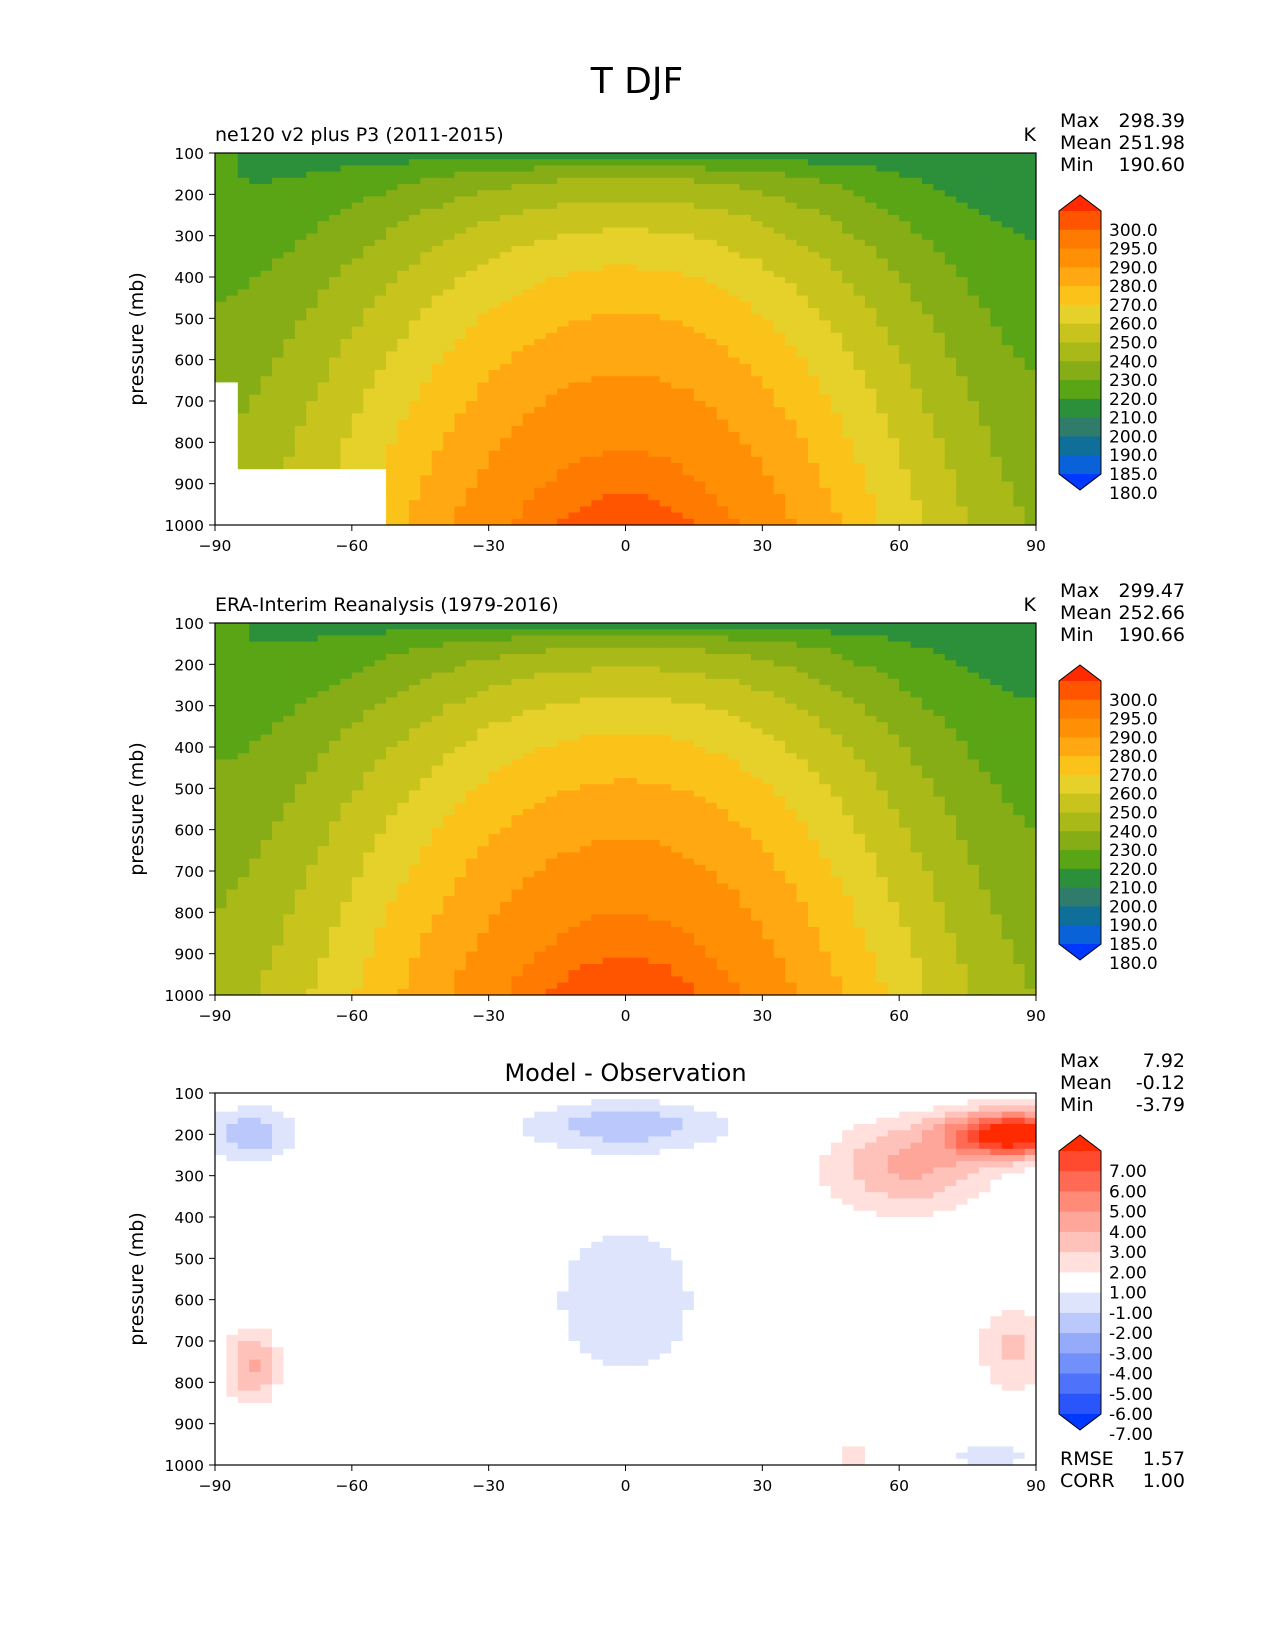 Image resolution: width=1275 pixels, height=1650 pixels. What do you see at coordinates (762, 546) in the screenshot?
I see `x-tick-label: 30` at bounding box center [762, 546].